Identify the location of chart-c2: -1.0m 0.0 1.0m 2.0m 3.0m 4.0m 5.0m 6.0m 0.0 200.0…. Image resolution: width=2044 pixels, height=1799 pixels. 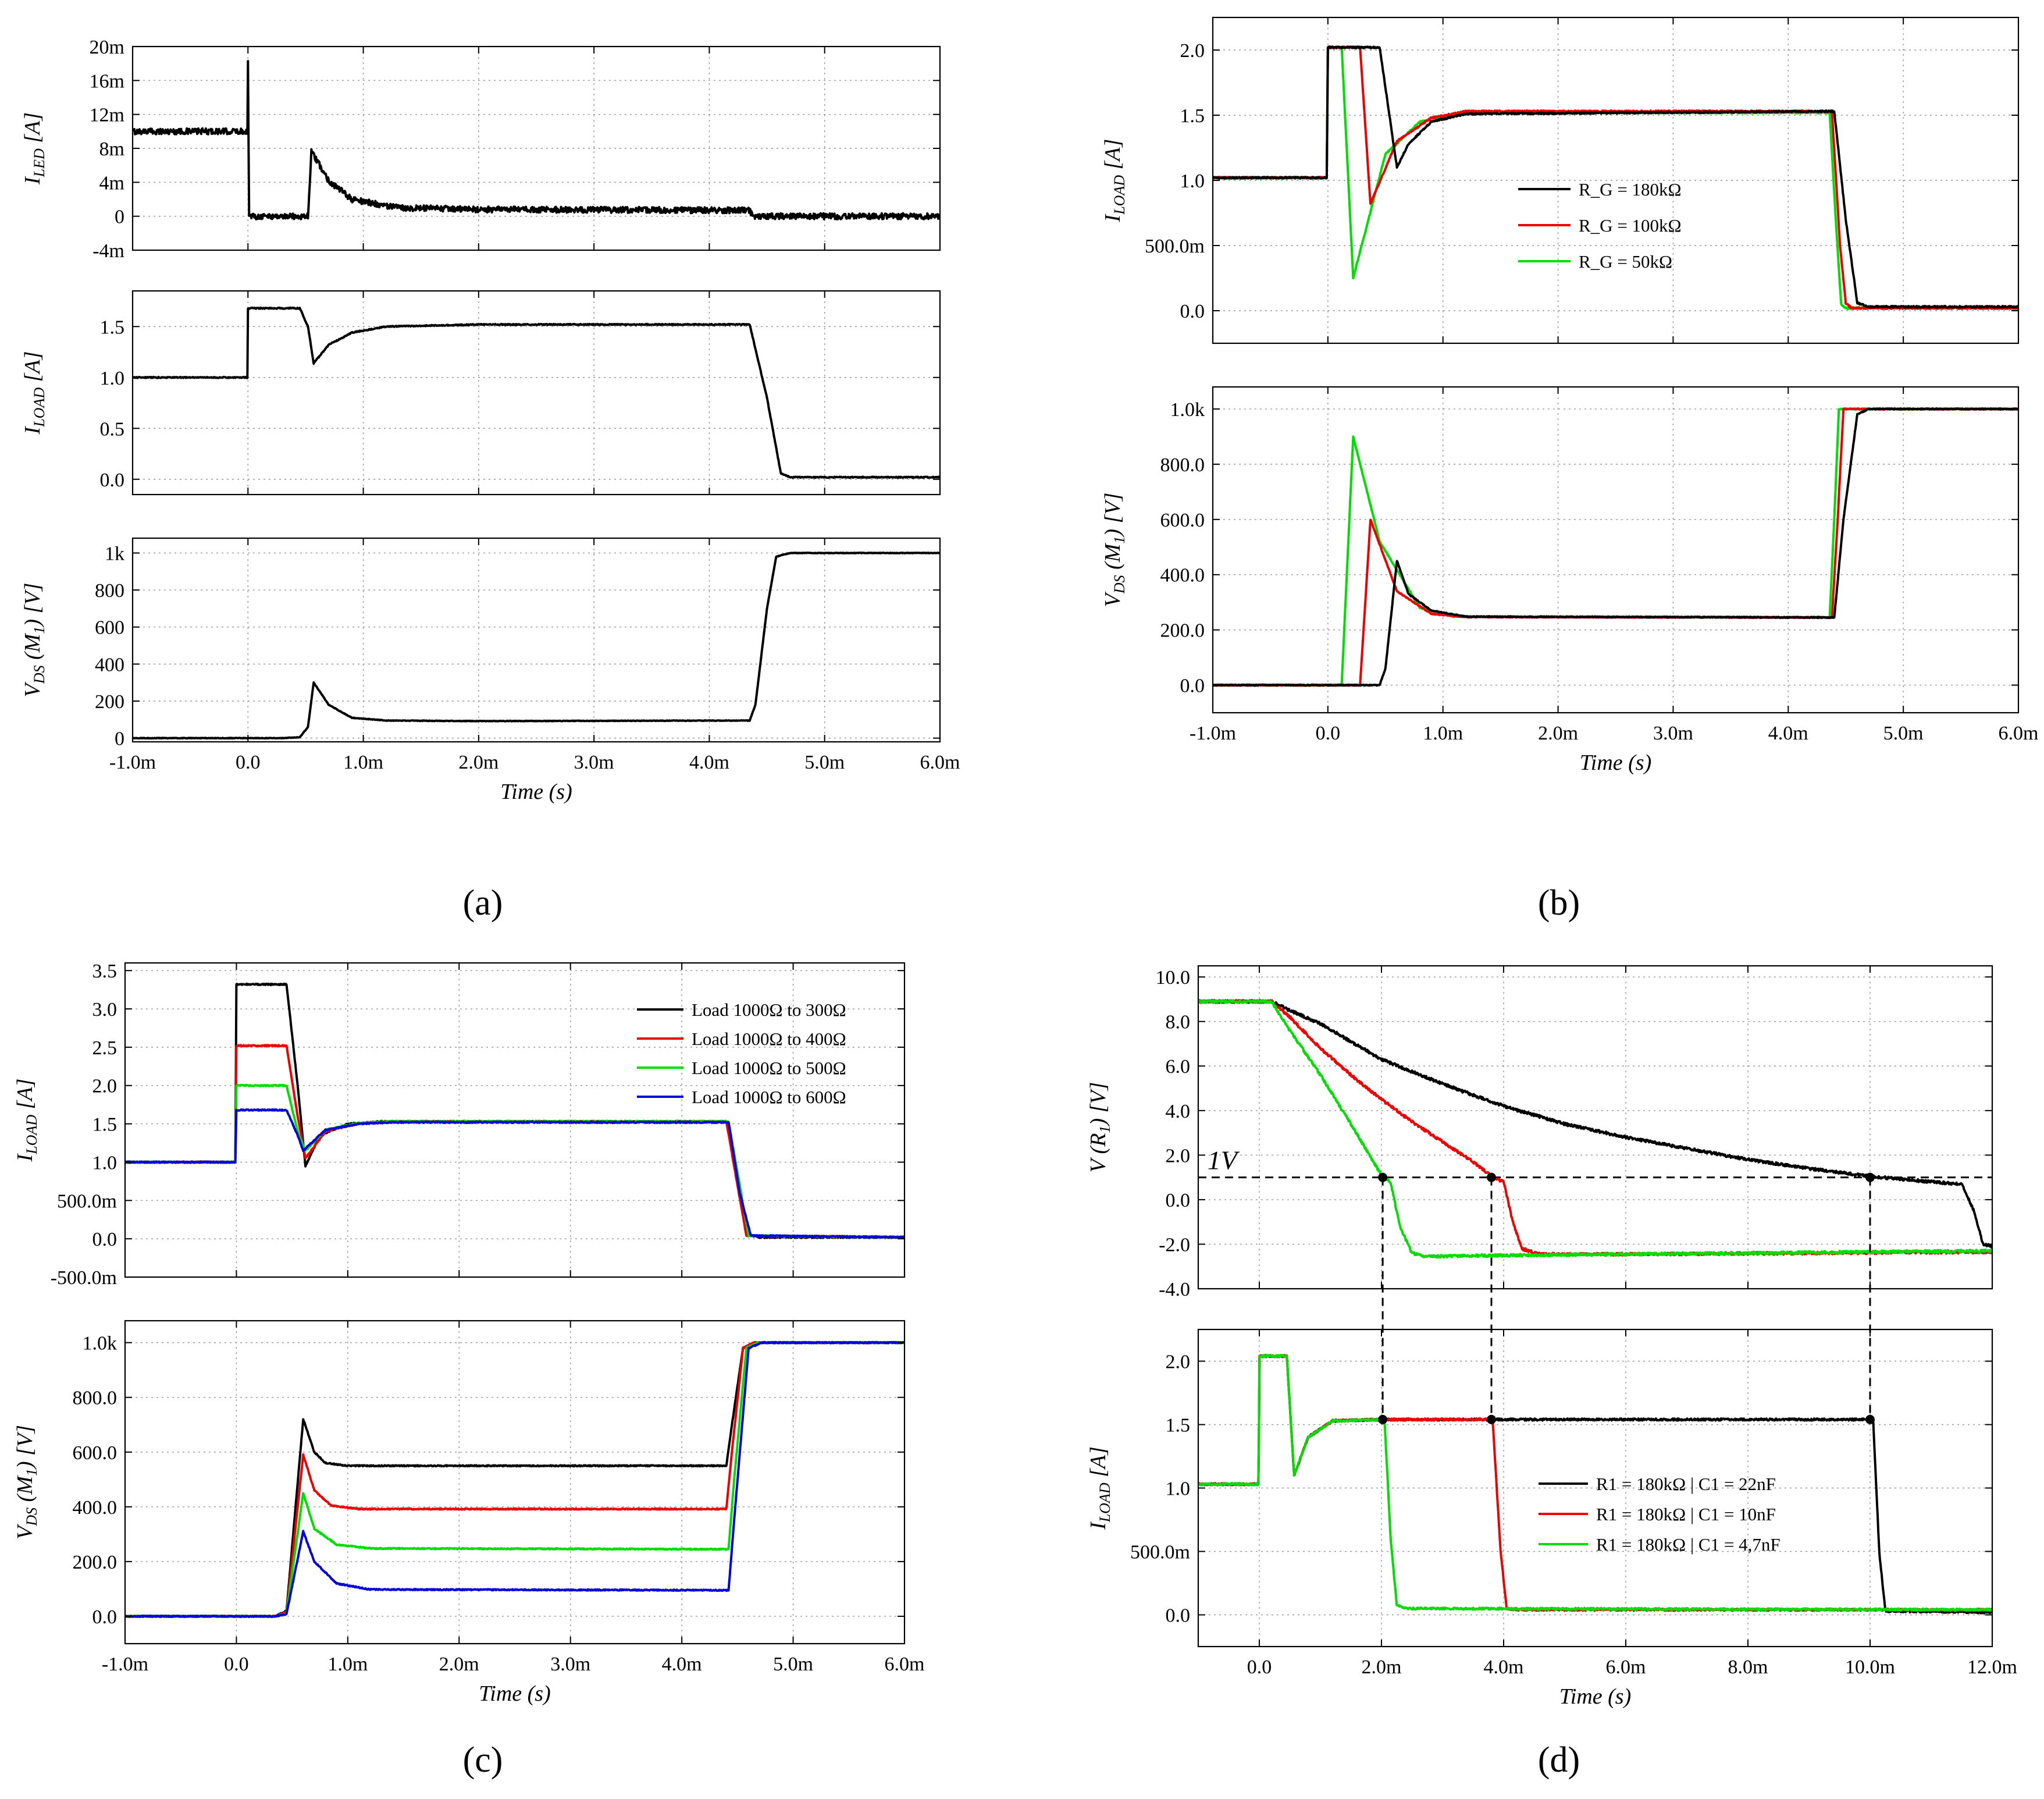
(469, 1513).